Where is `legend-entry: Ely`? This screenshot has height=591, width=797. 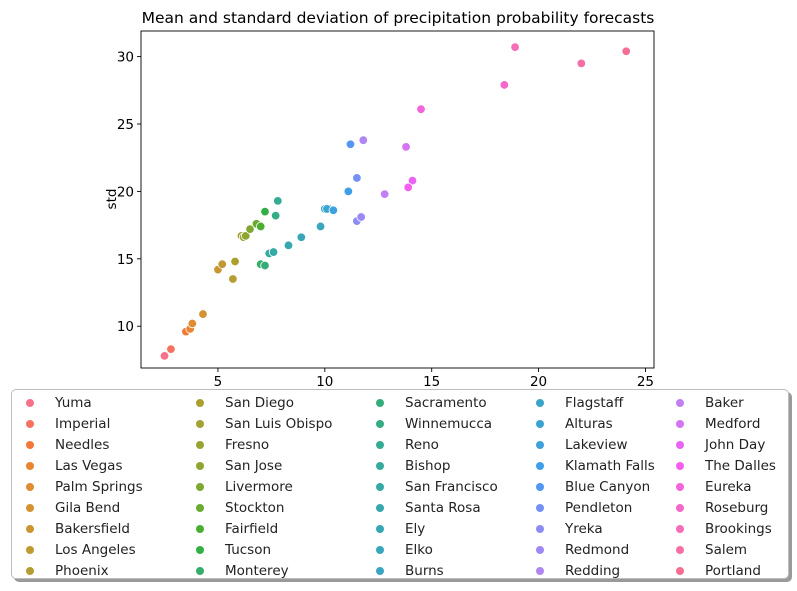 legend-entry: Ely is located at coordinates (393, 528).